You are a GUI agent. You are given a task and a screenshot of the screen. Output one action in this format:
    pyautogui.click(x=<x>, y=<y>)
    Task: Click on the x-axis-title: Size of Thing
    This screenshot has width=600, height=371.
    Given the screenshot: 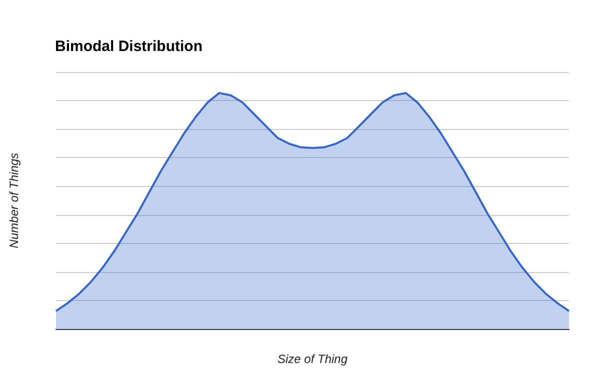 What is the action you would take?
    pyautogui.click(x=312, y=359)
    